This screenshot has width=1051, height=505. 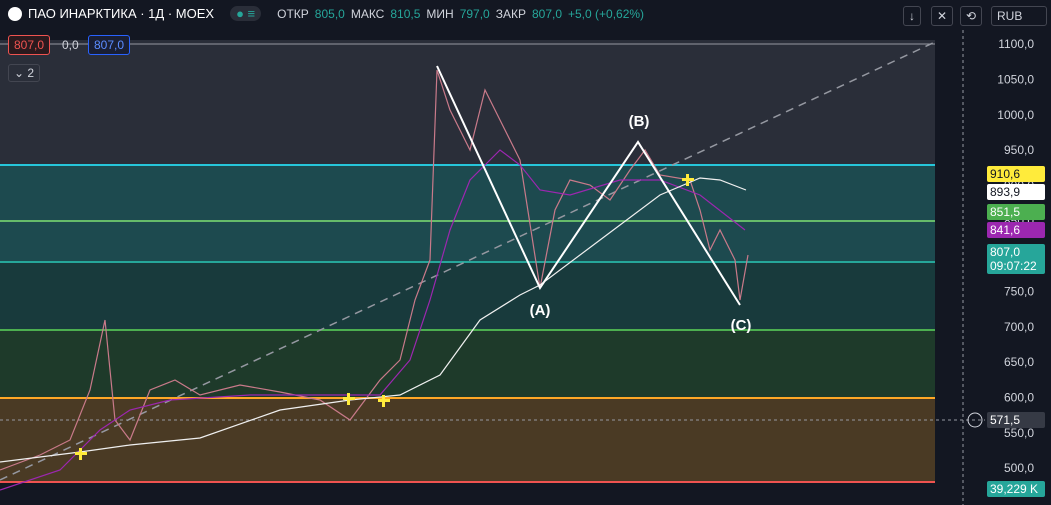 I want to click on wave-label: (C), so click(x=741, y=325).